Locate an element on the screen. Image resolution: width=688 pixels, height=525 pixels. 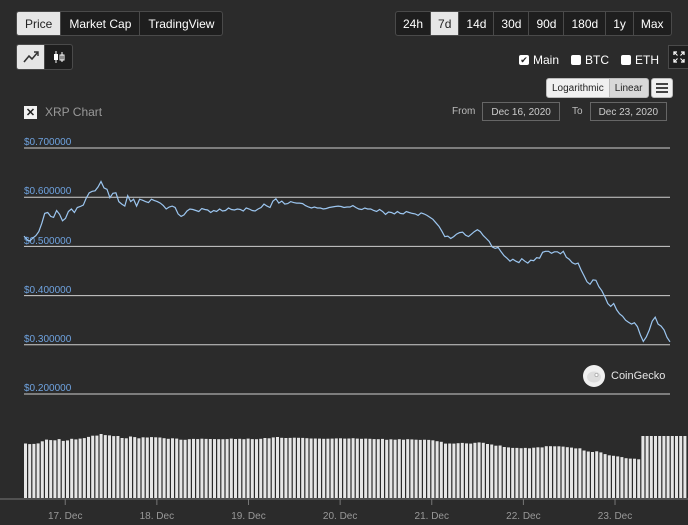
volume-bars is located at coordinates (355, 466).